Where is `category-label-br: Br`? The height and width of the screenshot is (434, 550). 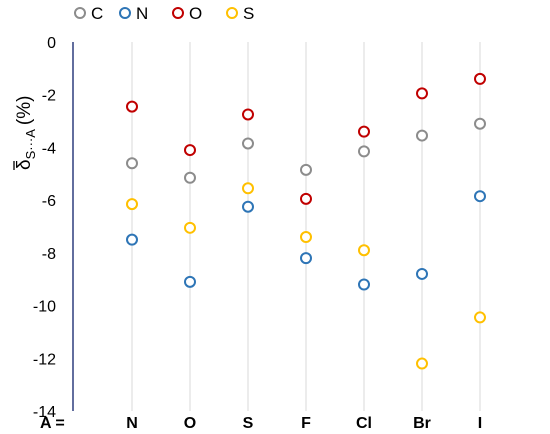
category-label-br: Br is located at coordinates (422, 423).